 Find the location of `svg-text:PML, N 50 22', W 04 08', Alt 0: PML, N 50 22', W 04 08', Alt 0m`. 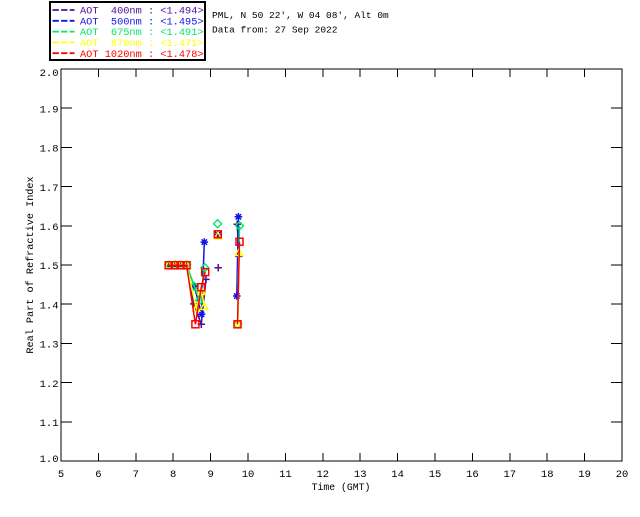

svg-text:PML, N 50 22', W 04 08', Alt 0: PML, N 50 22', W 04 08', Alt 0m is located at coordinates (300, 15).